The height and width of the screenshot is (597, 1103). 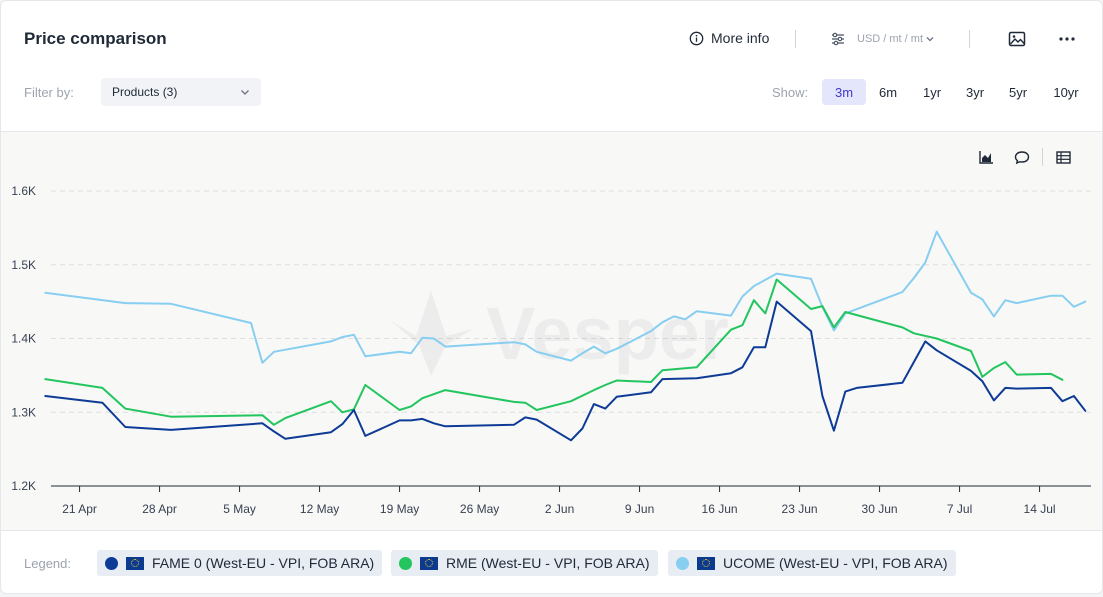 What do you see at coordinates (23, 191) in the screenshot?
I see `y-tick-label: 1.6K` at bounding box center [23, 191].